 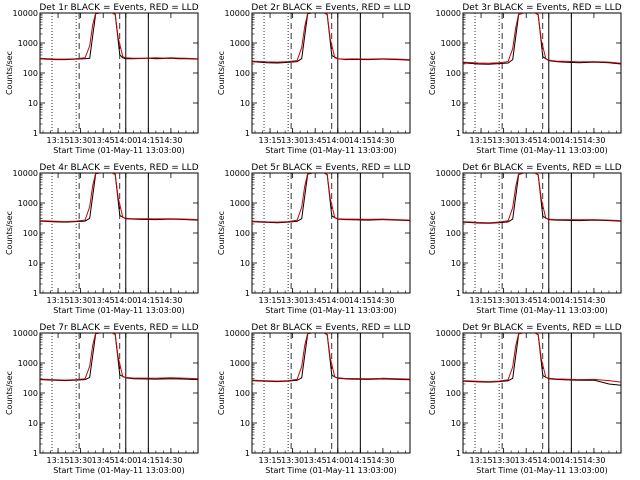 I want to click on panel-title: Det 8r BLACK = Events, RED = LLD, so click(x=330, y=328).